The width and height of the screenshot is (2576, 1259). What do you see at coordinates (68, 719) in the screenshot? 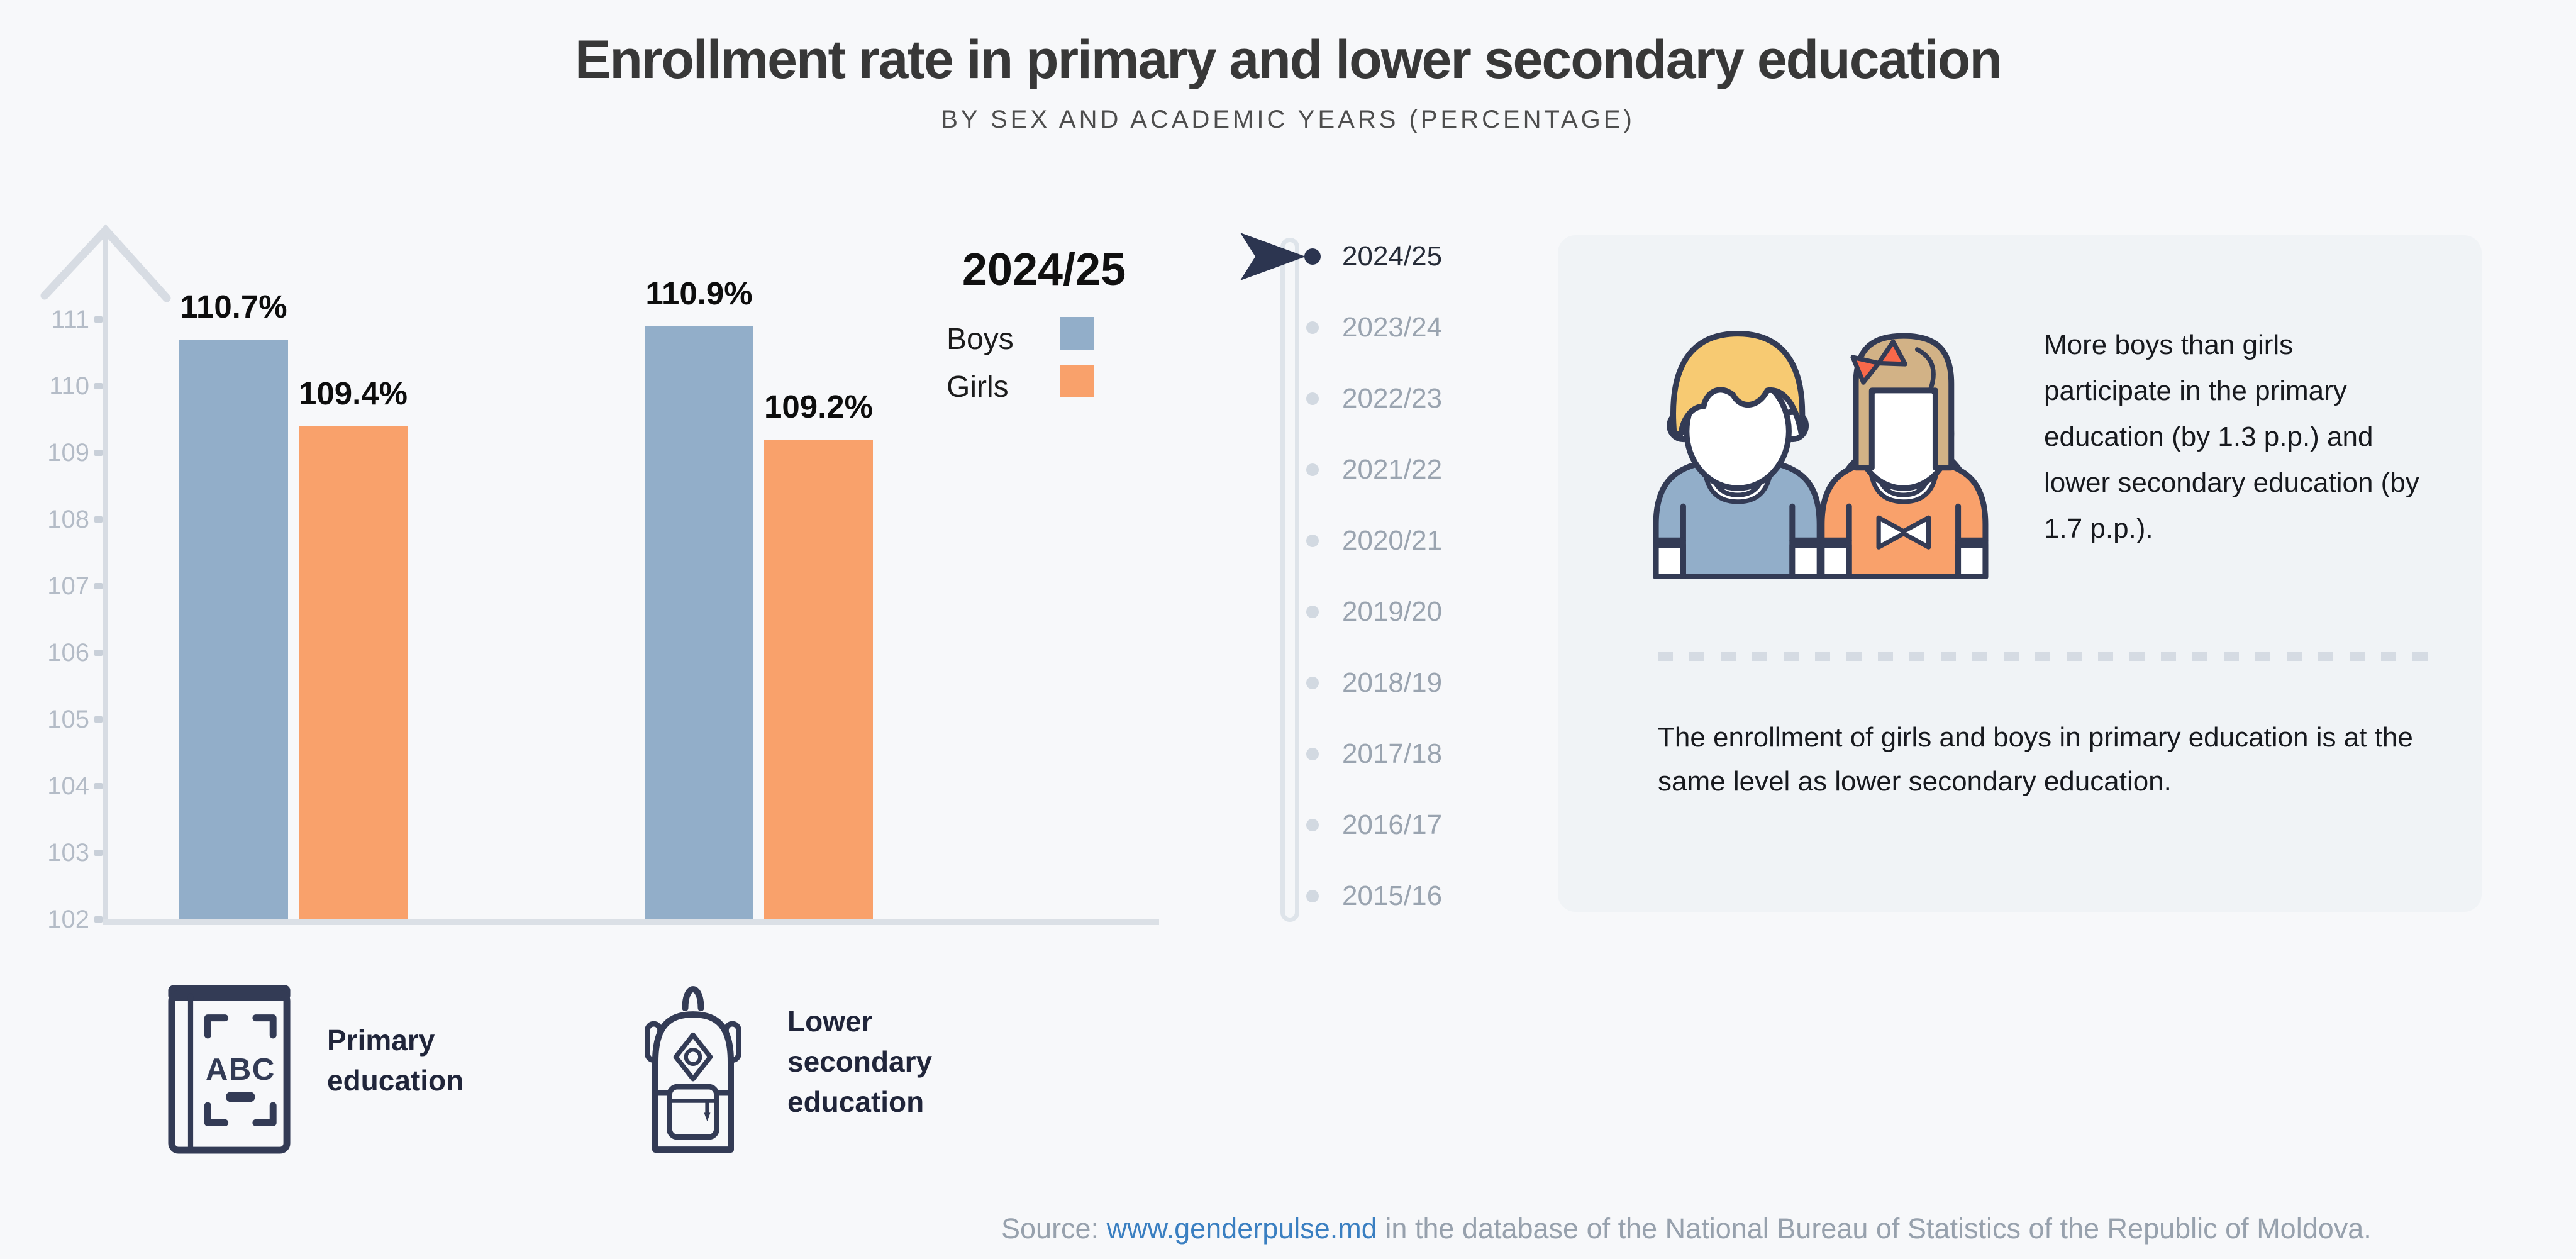
I see `y-axis-tick-label: 105` at bounding box center [68, 719].